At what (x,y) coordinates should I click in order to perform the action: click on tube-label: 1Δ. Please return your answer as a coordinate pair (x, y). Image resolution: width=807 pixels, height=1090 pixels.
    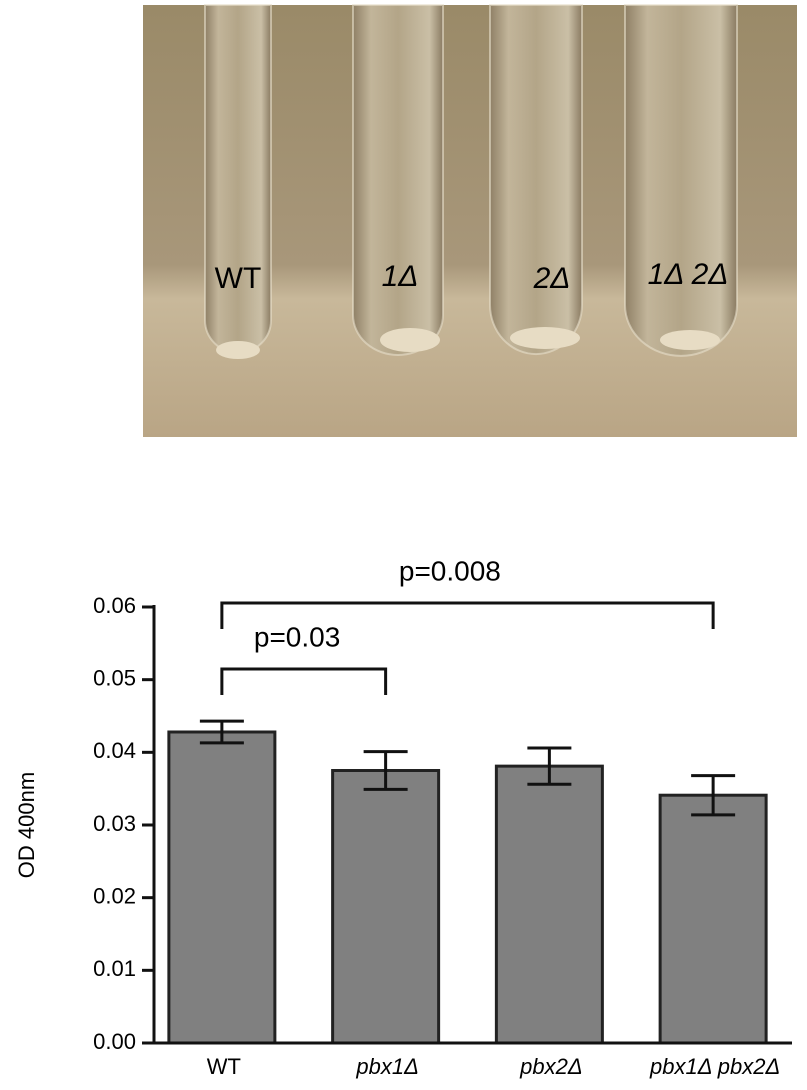
    Looking at the image, I should click on (400, 276).